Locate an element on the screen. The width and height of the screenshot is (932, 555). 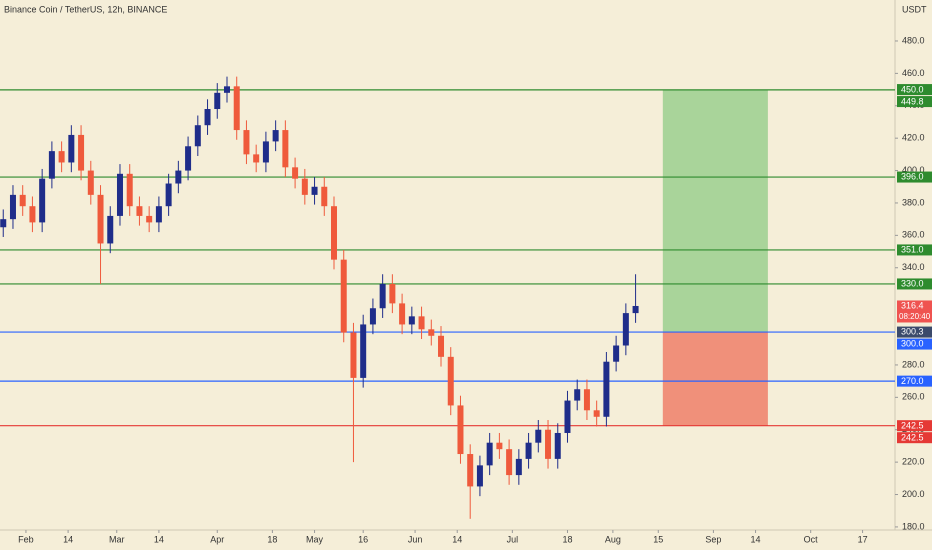
y-tick-label: 340.0 is located at coordinates (913, 267).